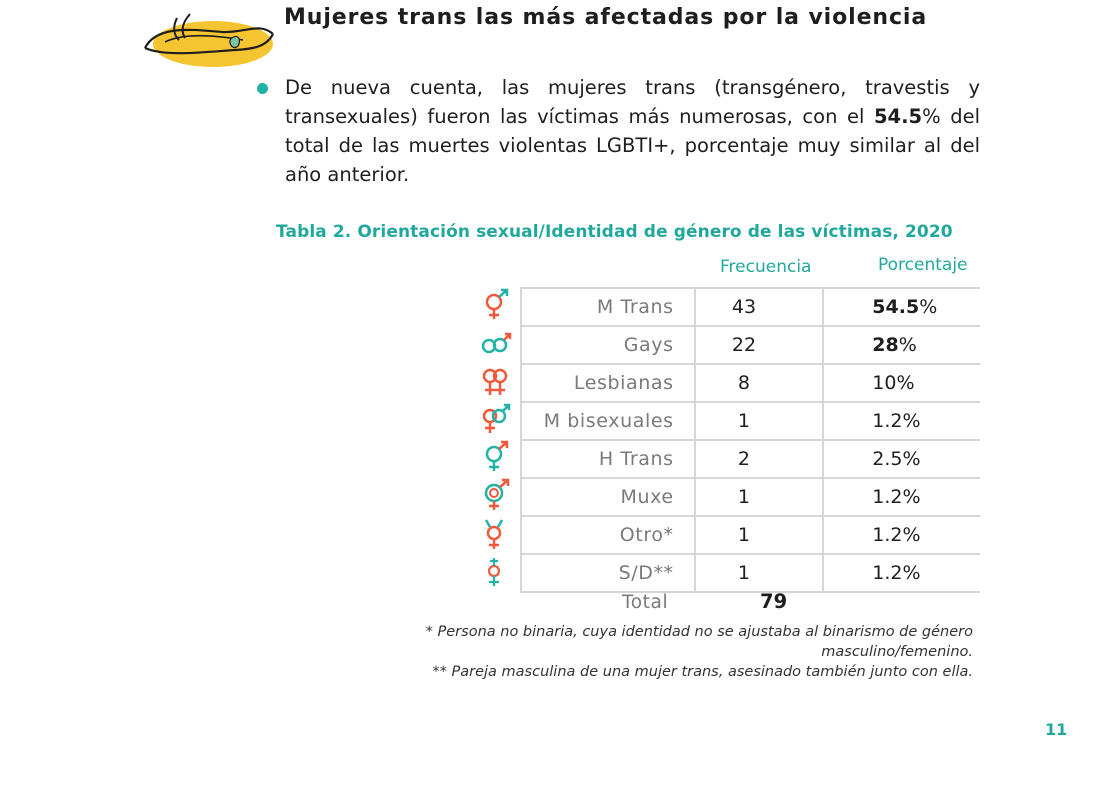  What do you see at coordinates (759, 459) in the screenshot?
I see `row-frequency: 2` at bounding box center [759, 459].